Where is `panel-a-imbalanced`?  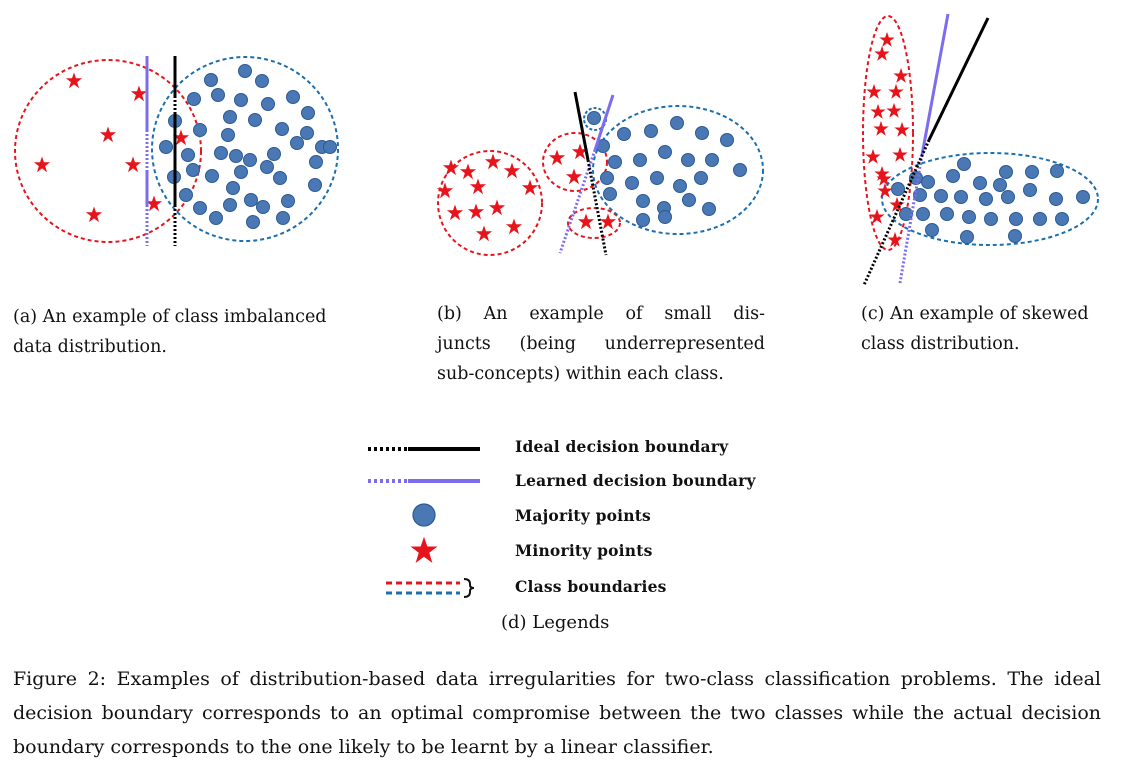
panel-a-imbalanced is located at coordinates (176, 151).